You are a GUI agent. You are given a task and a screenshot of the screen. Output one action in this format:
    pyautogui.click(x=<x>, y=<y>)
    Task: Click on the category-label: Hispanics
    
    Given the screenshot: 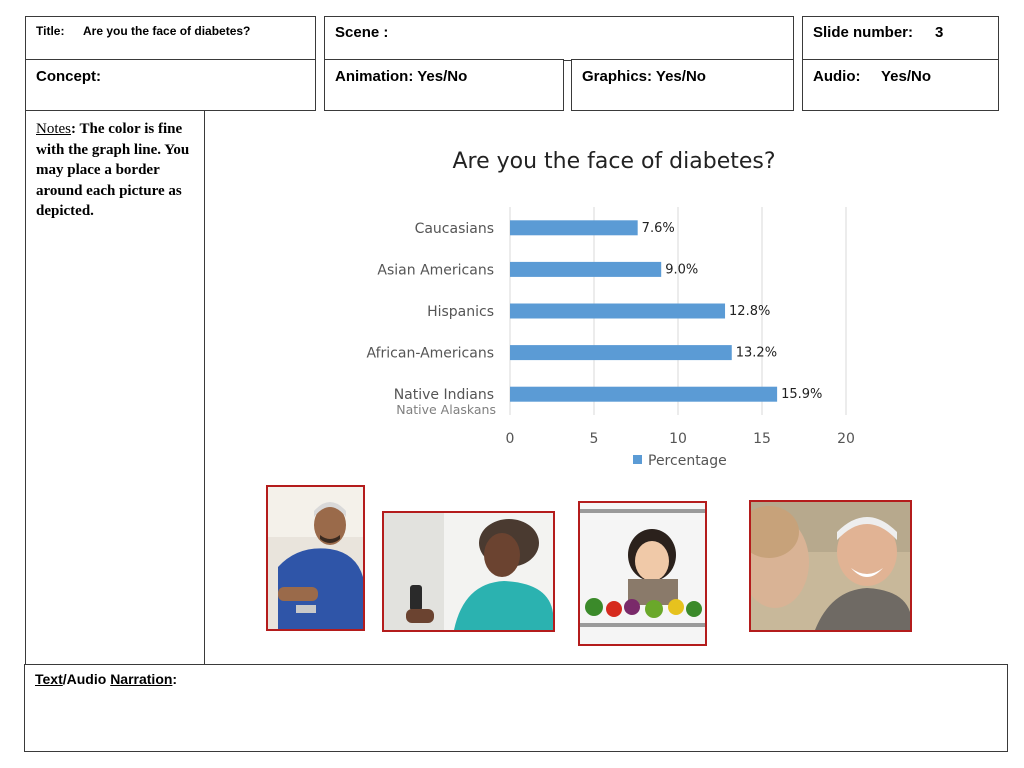 What is the action you would take?
    pyautogui.click(x=460, y=312)
    